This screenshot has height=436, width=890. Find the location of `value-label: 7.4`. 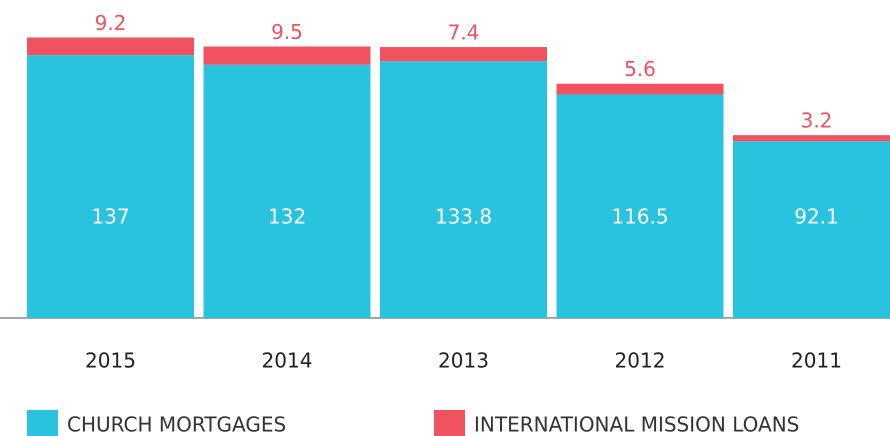

value-label: 7.4 is located at coordinates (464, 33).